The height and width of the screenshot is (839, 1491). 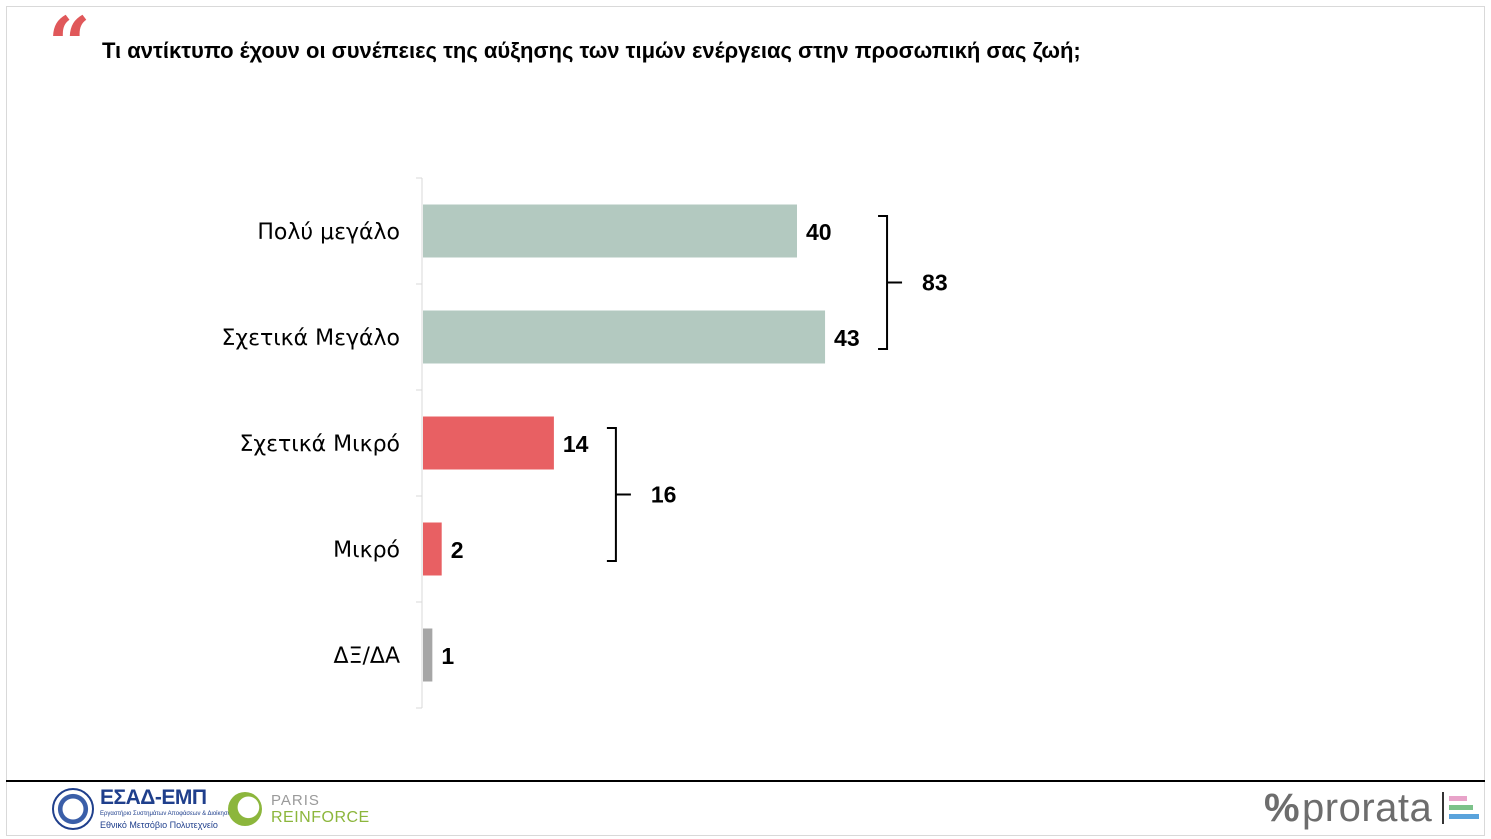 I want to click on group-total-label: 83, so click(x=935, y=283).